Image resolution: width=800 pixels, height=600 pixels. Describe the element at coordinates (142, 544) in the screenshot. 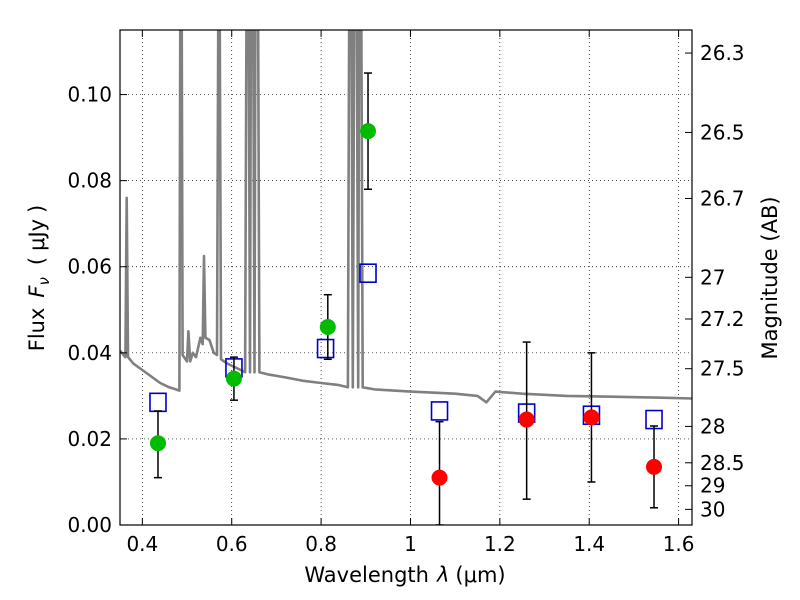

I see `x-tick-label: 0.4` at that location.